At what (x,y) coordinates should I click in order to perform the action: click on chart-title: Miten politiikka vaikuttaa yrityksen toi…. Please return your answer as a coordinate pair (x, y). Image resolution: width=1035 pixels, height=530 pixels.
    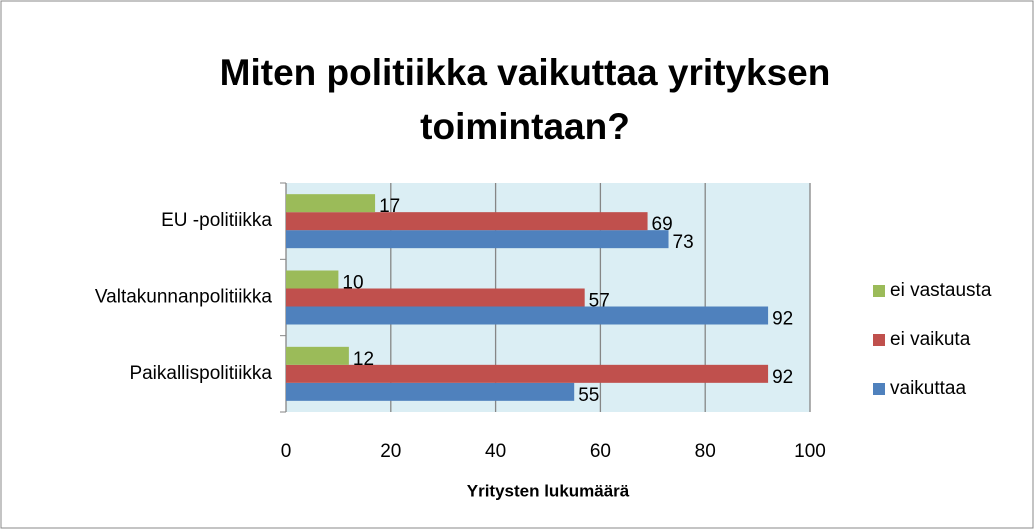
    Looking at the image, I should click on (525, 99).